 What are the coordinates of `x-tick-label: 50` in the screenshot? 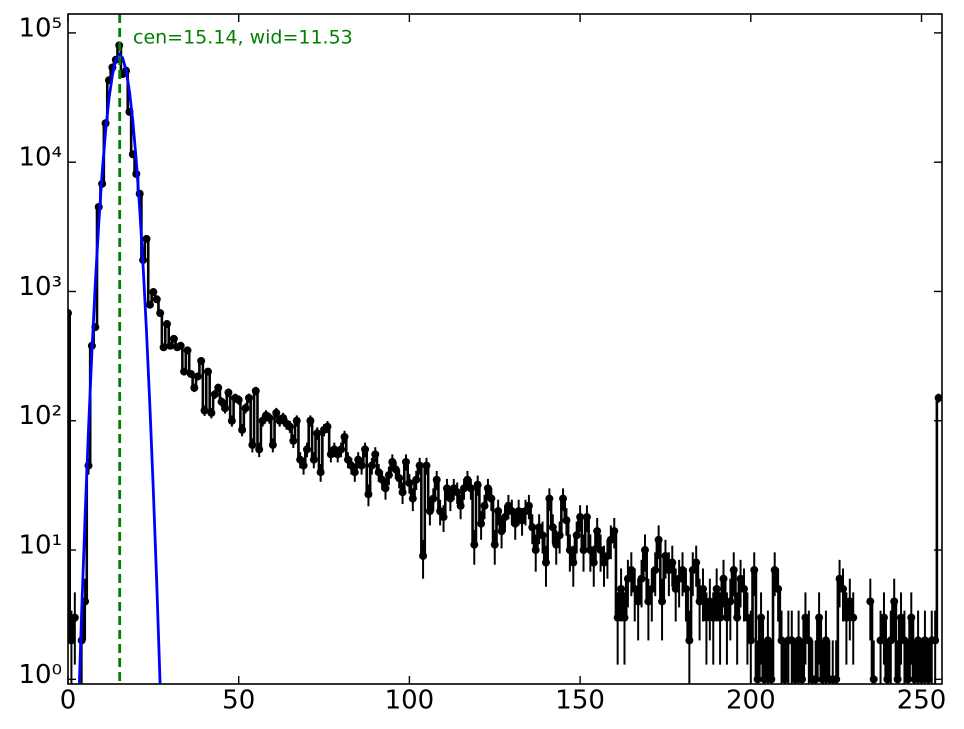 It's located at (238, 701).